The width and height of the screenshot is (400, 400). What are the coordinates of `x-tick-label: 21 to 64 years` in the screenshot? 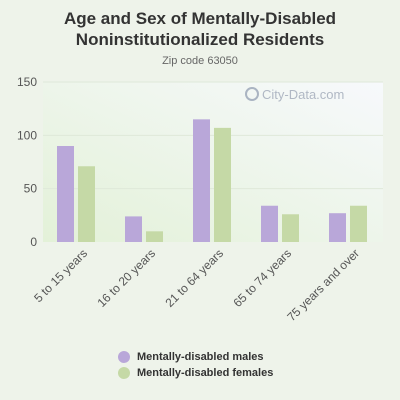 It's located at (194, 278).